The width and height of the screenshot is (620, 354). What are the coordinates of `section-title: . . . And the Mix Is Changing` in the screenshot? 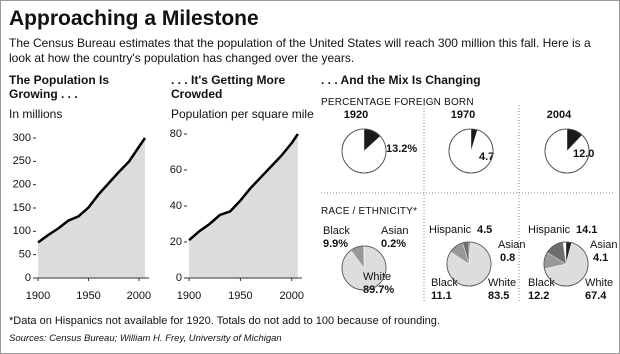 It's located at (401, 80).